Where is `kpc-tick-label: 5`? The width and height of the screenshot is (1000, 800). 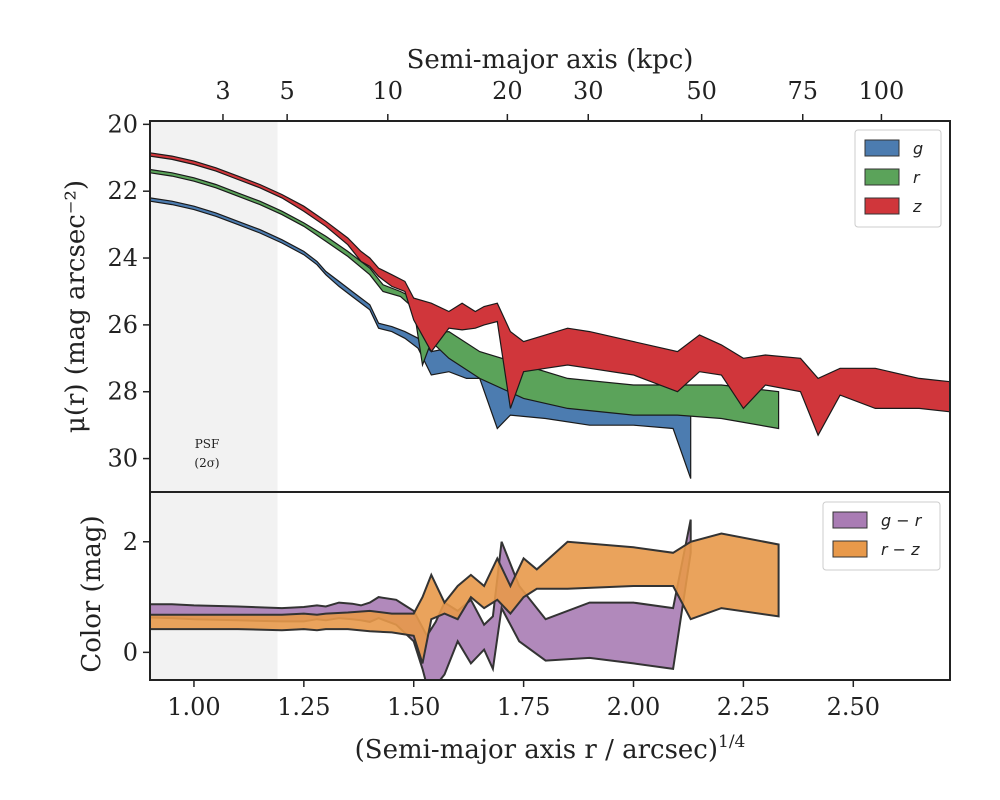
kpc-tick-label: 5 is located at coordinates (287, 91).